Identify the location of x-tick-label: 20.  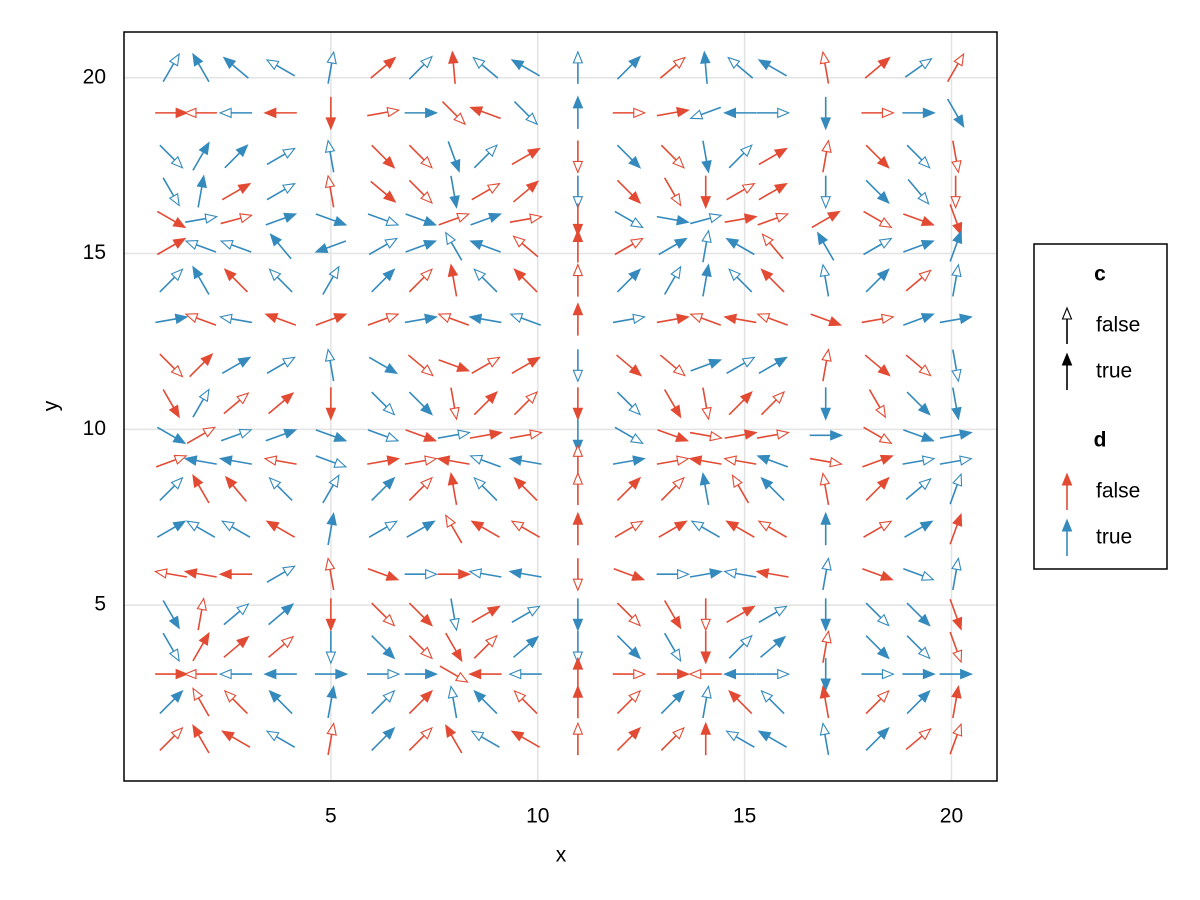
(951, 816).